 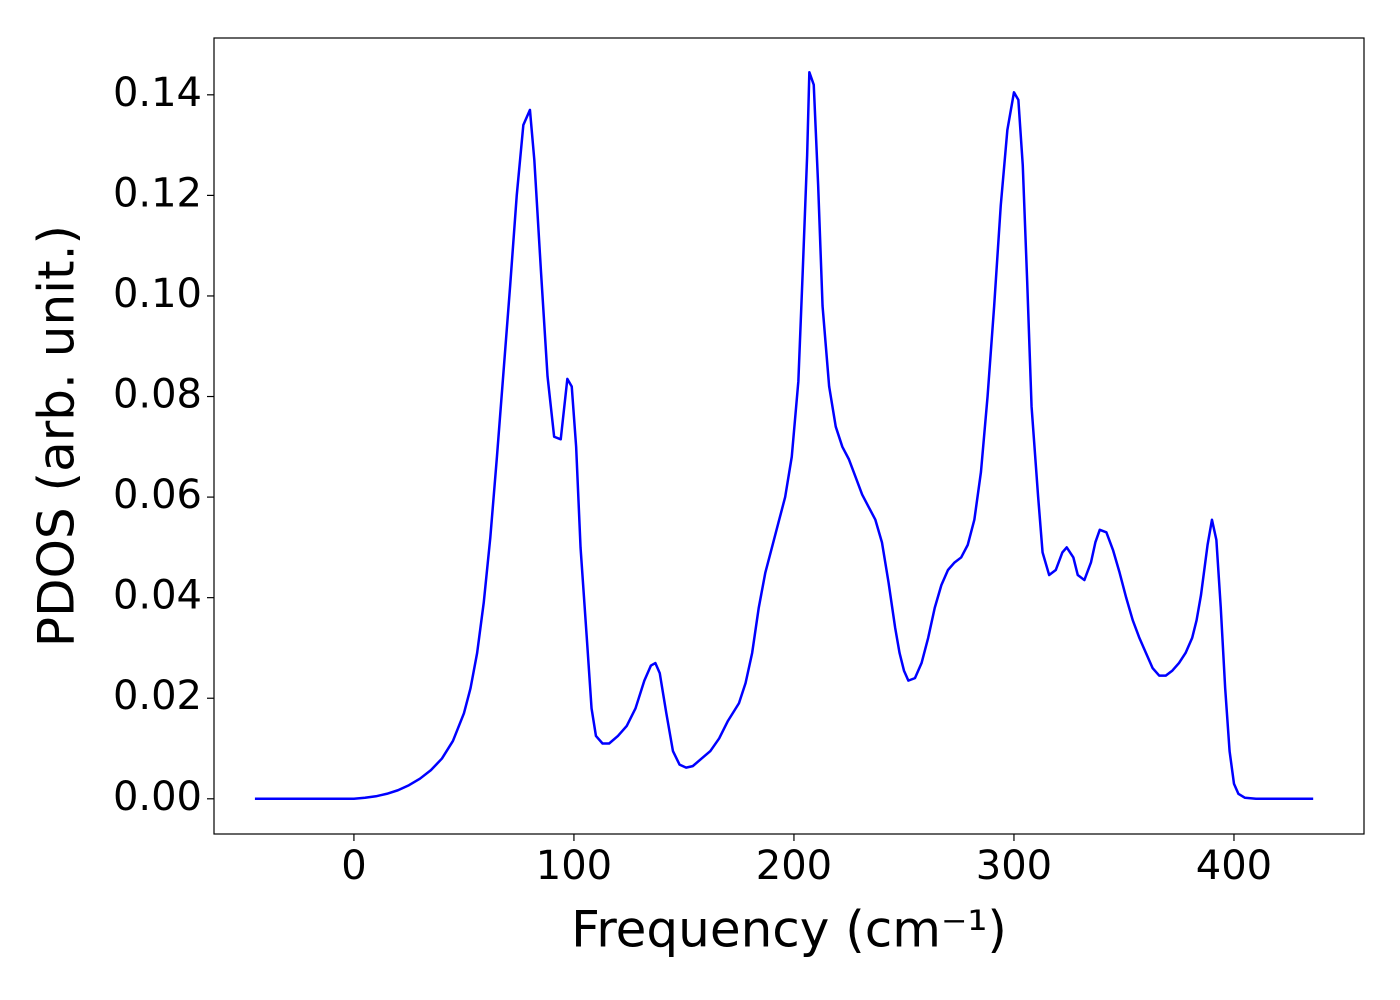 What do you see at coordinates (157, 193) in the screenshot?
I see `y-tick-label: 0.12` at bounding box center [157, 193].